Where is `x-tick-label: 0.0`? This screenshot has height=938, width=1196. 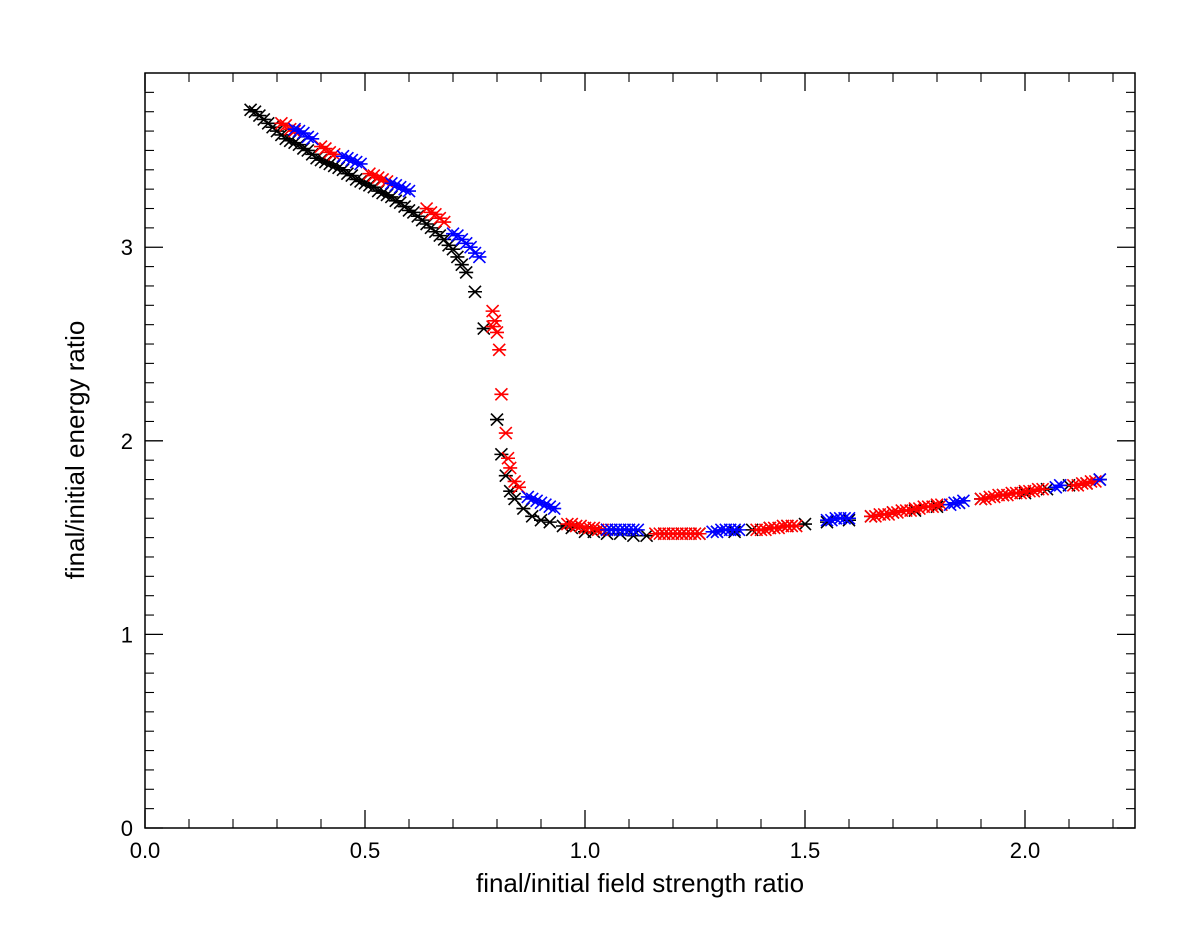 x-tick-label: 0.0 is located at coordinates (145, 850).